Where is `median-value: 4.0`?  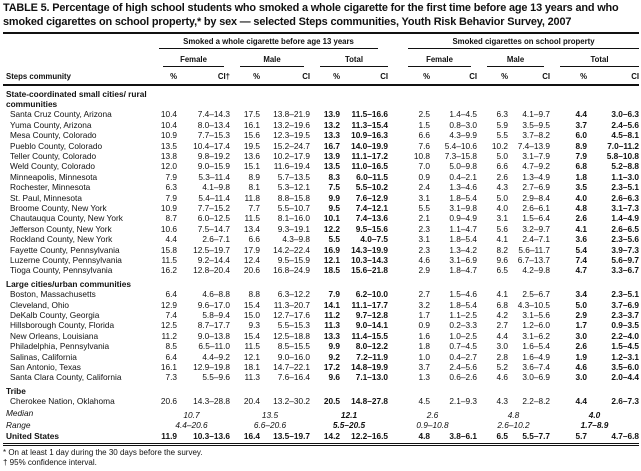
median-value: 4.0 is located at coordinates (594, 414).